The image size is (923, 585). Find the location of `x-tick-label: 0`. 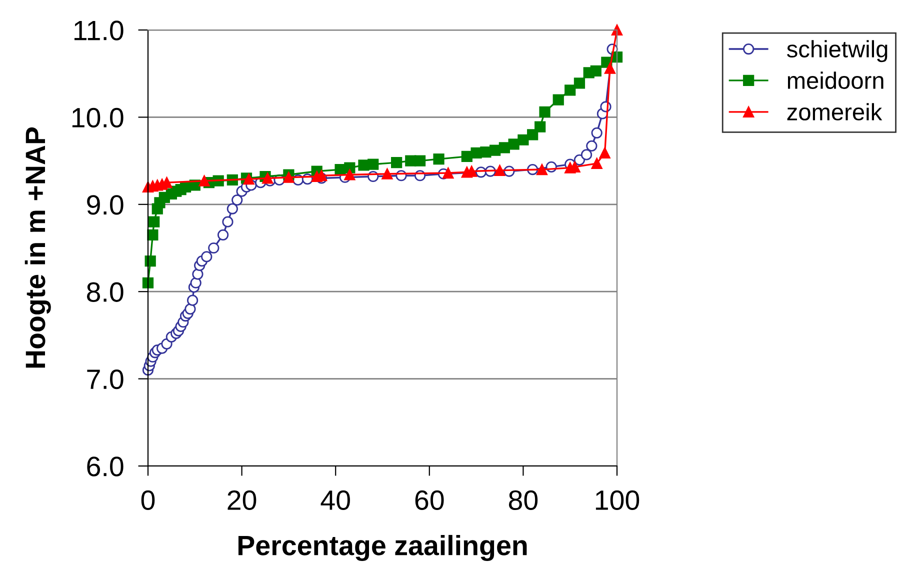

x-tick-label: 0 is located at coordinates (148, 500).